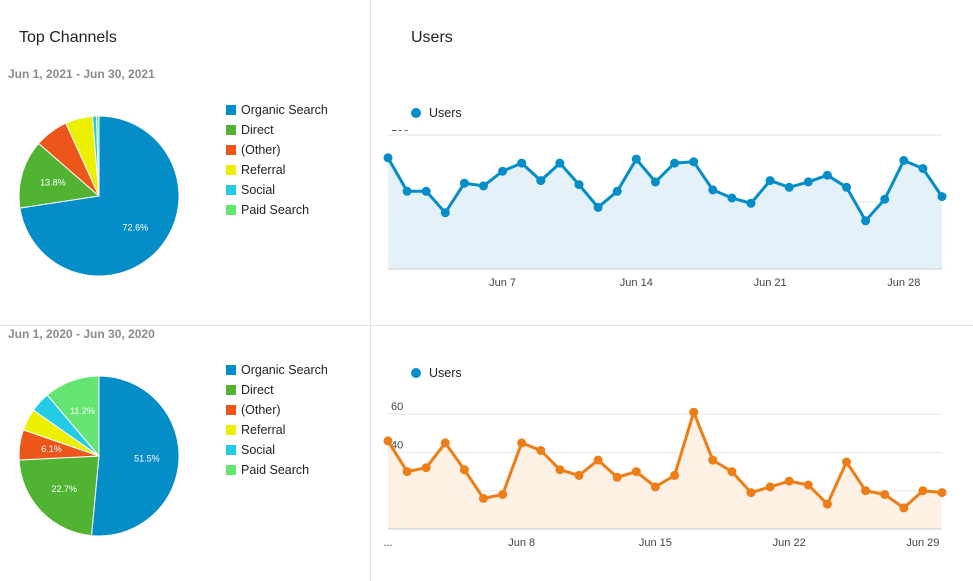 The width and height of the screenshot is (973, 581). I want to click on data-point-day-14-2021, so click(636, 159).